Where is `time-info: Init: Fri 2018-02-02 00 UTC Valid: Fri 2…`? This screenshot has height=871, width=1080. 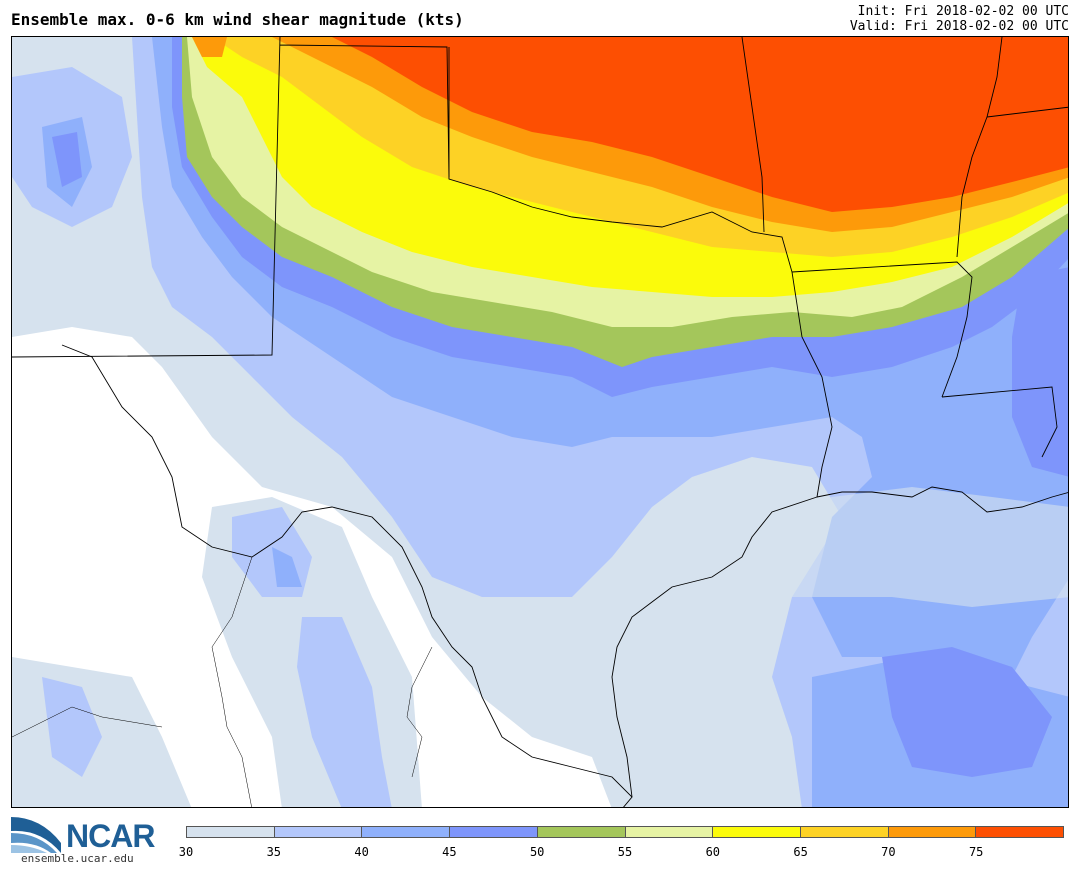
time-info: Init: Fri 2018-02-02 00 UTC Valid: Fri 2… is located at coordinates (959, 19).